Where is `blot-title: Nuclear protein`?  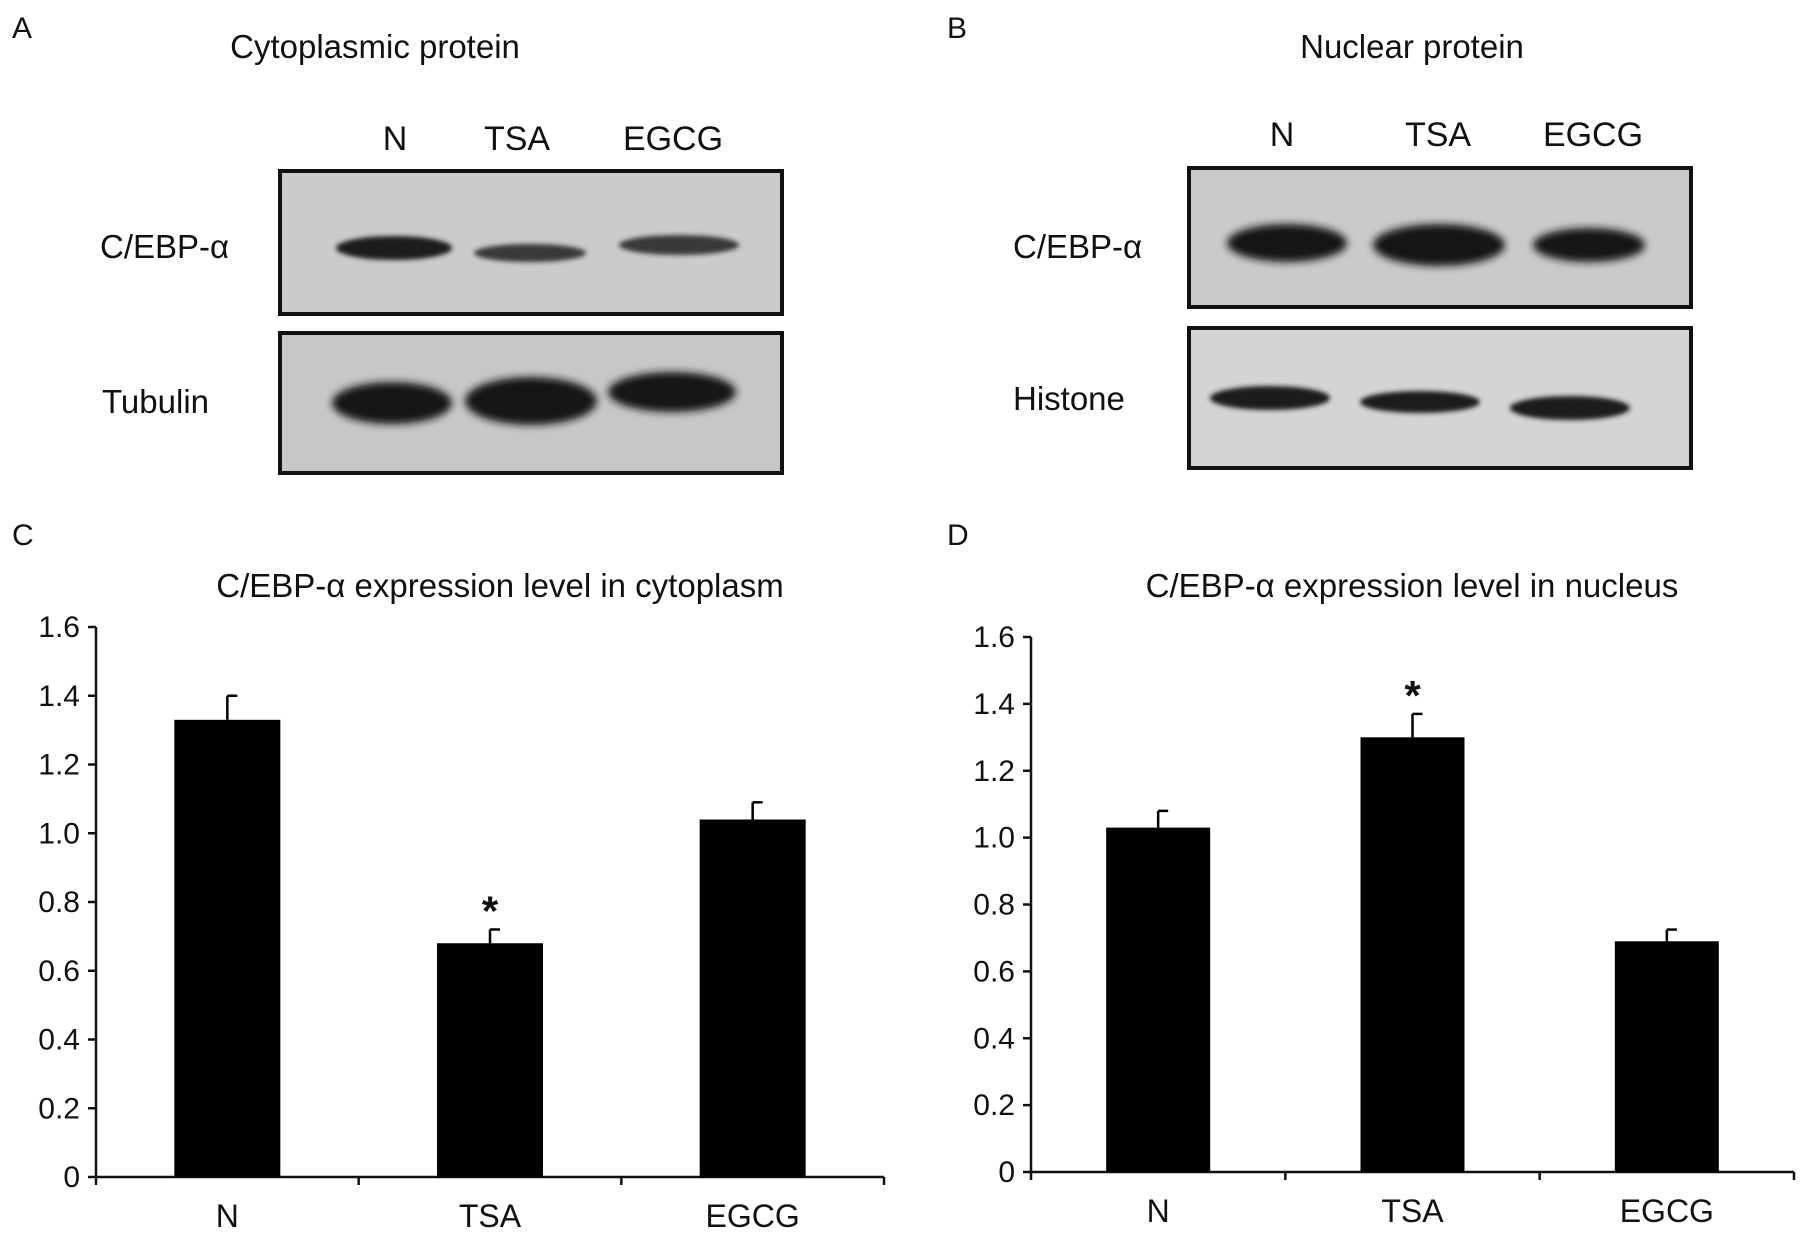
blot-title: Nuclear protein is located at coordinates (1412, 46).